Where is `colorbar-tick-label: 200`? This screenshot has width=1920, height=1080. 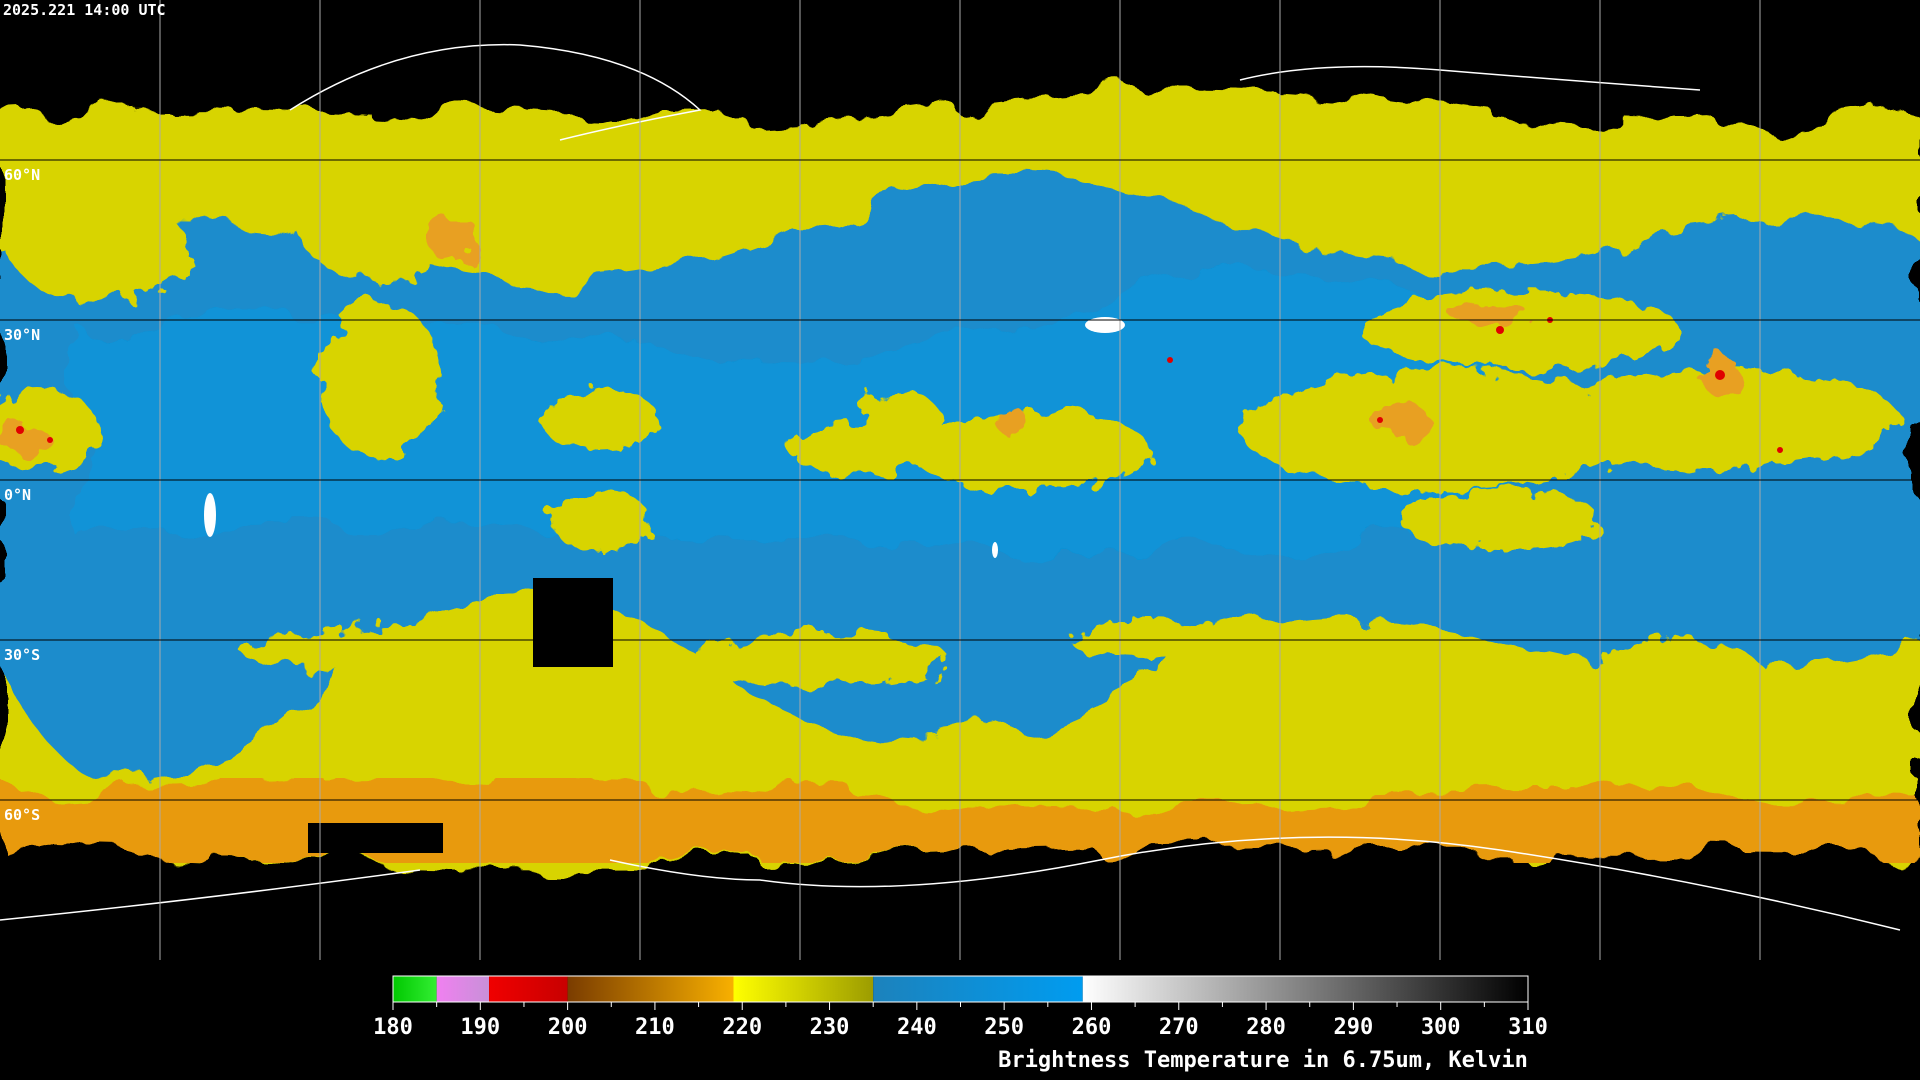 colorbar-tick-label: 200 is located at coordinates (568, 1027).